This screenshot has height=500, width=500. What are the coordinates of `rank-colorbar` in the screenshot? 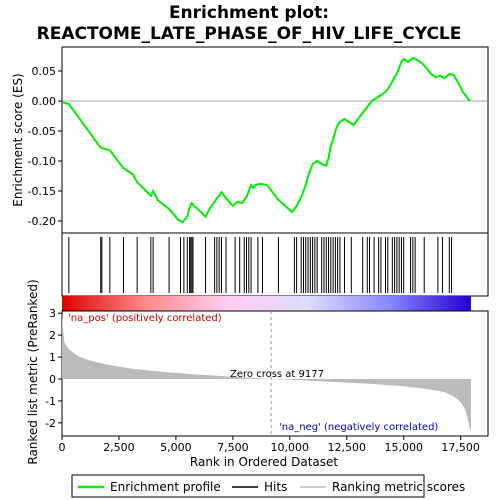 It's located at (266, 303).